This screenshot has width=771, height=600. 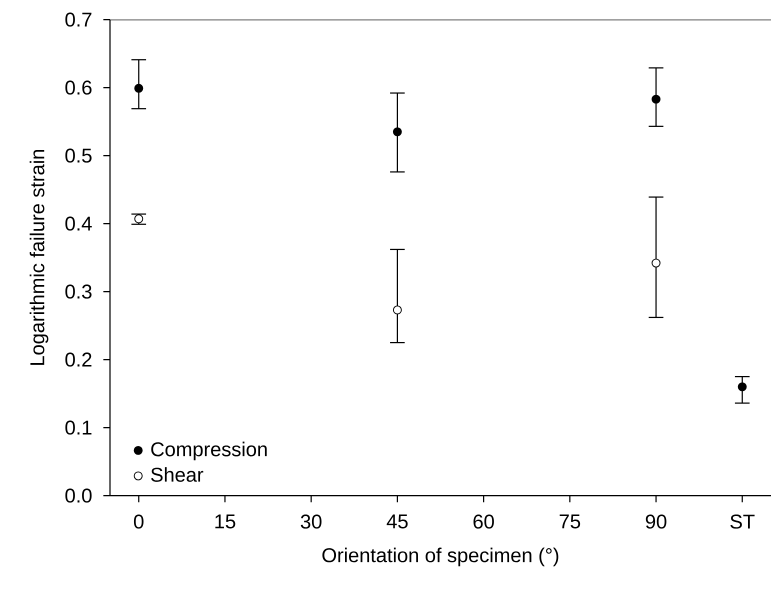 I want to click on x-axis-title: Orientation of specimen (°), so click(x=440, y=557).